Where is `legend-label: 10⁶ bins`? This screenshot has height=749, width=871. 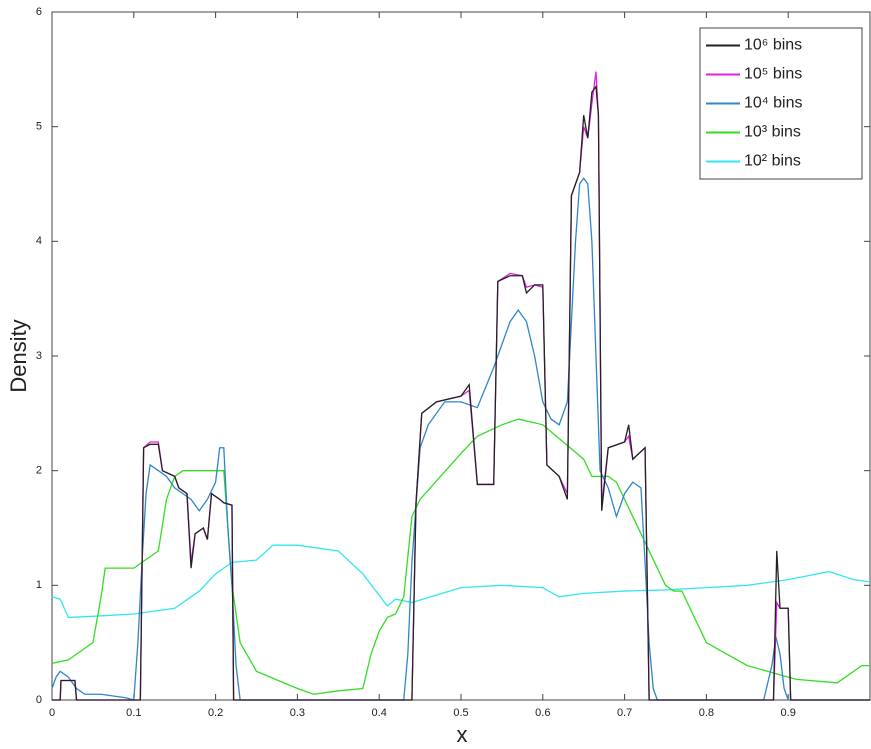 legend-label: 10⁶ bins is located at coordinates (773, 45).